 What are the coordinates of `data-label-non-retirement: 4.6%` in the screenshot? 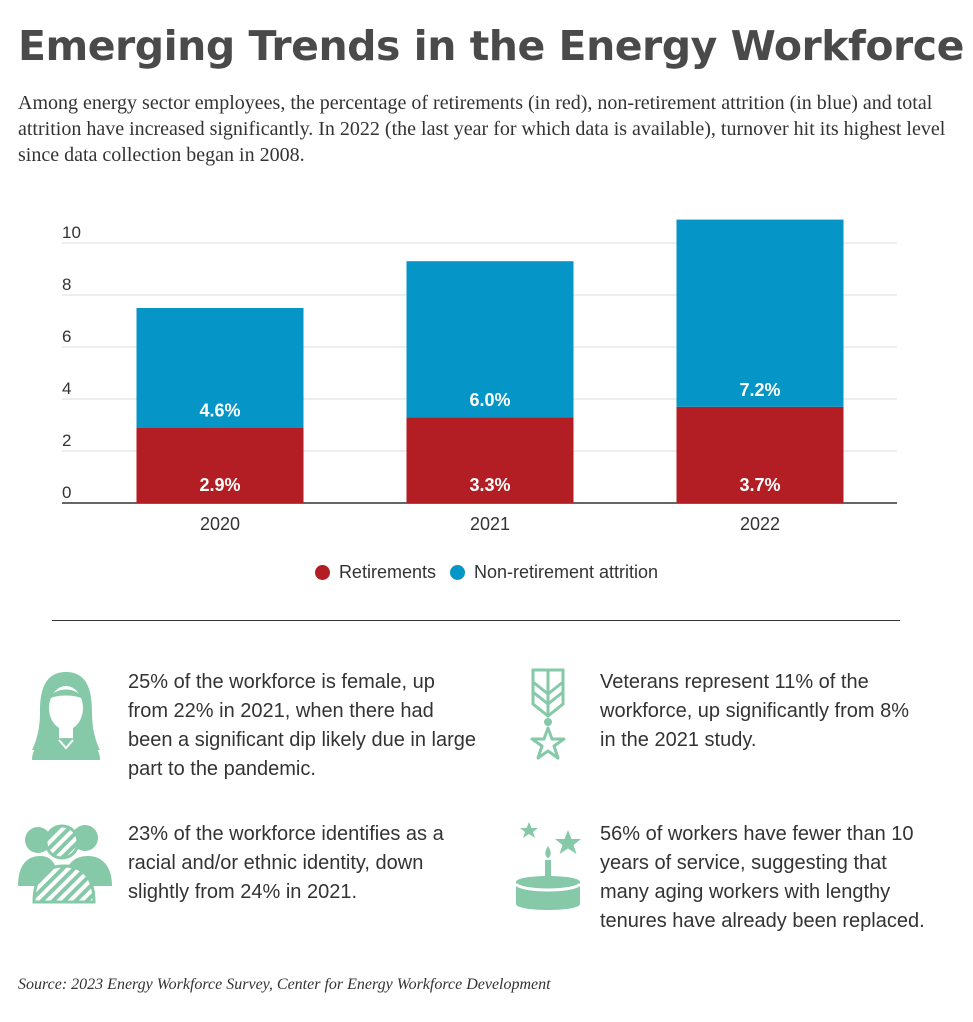 It's located at (219, 411).